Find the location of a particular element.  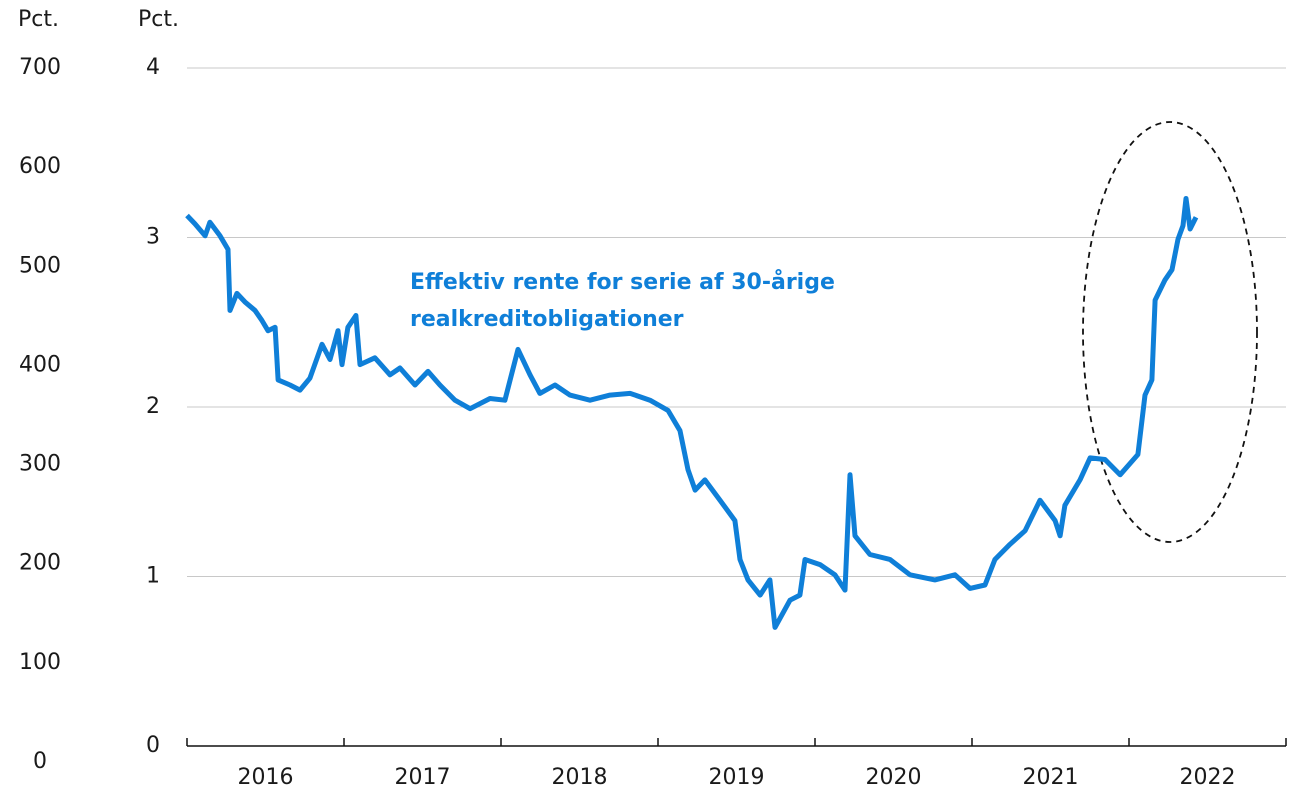

x-tick-label: 2020 is located at coordinates (894, 777).